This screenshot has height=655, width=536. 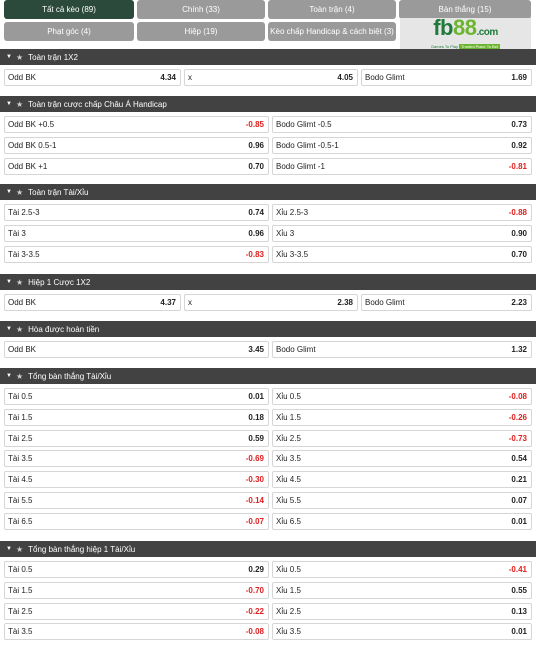 I want to click on odds-cell-home: Tài 4.5 -0.30, so click(x=136, y=479).